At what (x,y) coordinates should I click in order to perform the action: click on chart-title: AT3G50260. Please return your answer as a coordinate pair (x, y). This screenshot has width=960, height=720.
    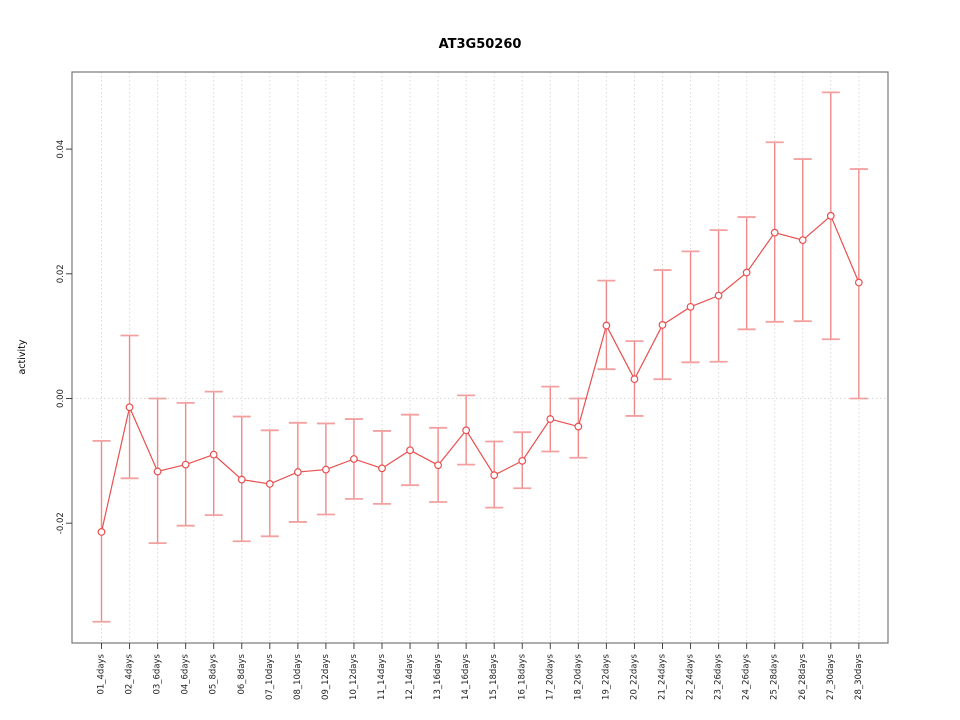
    Looking at the image, I should click on (480, 44).